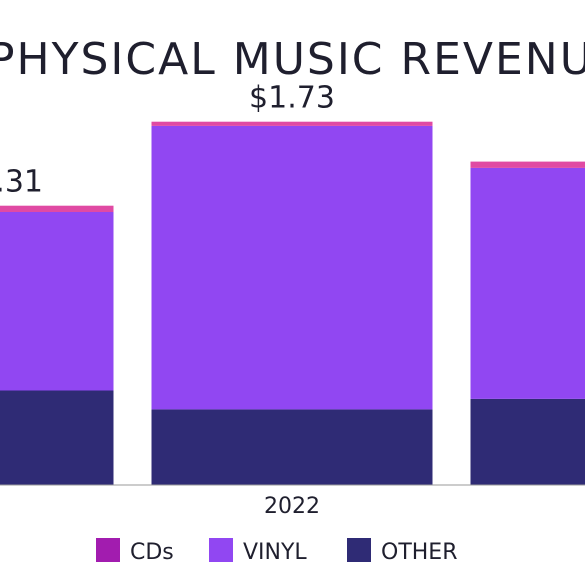 This screenshot has width=585, height=585. What do you see at coordinates (292, 59) in the screenshot?
I see `chart-title: PHYSICAL MUSIC REVENUE` at bounding box center [292, 59].